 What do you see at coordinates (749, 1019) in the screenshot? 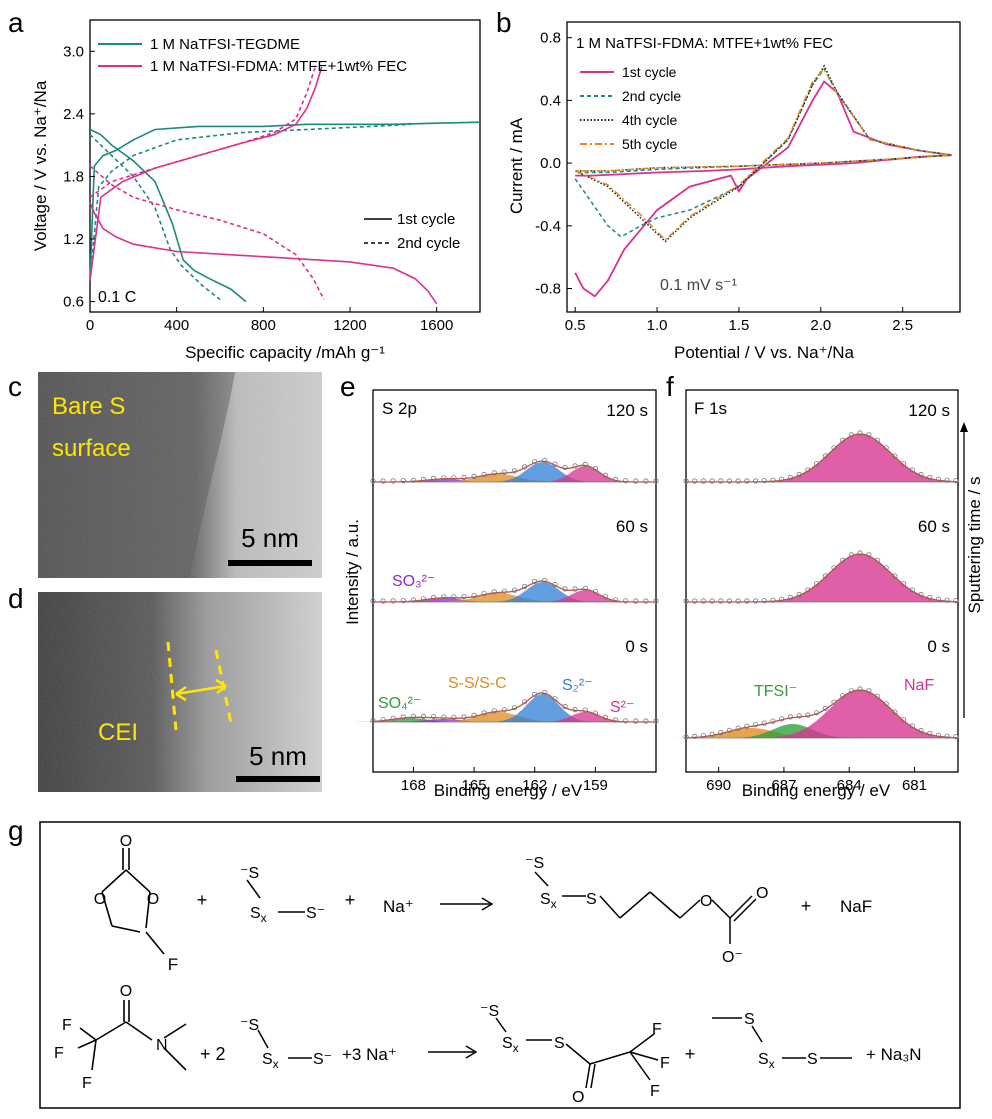
I see `methyl-polysulfide-S1: S` at bounding box center [749, 1019].